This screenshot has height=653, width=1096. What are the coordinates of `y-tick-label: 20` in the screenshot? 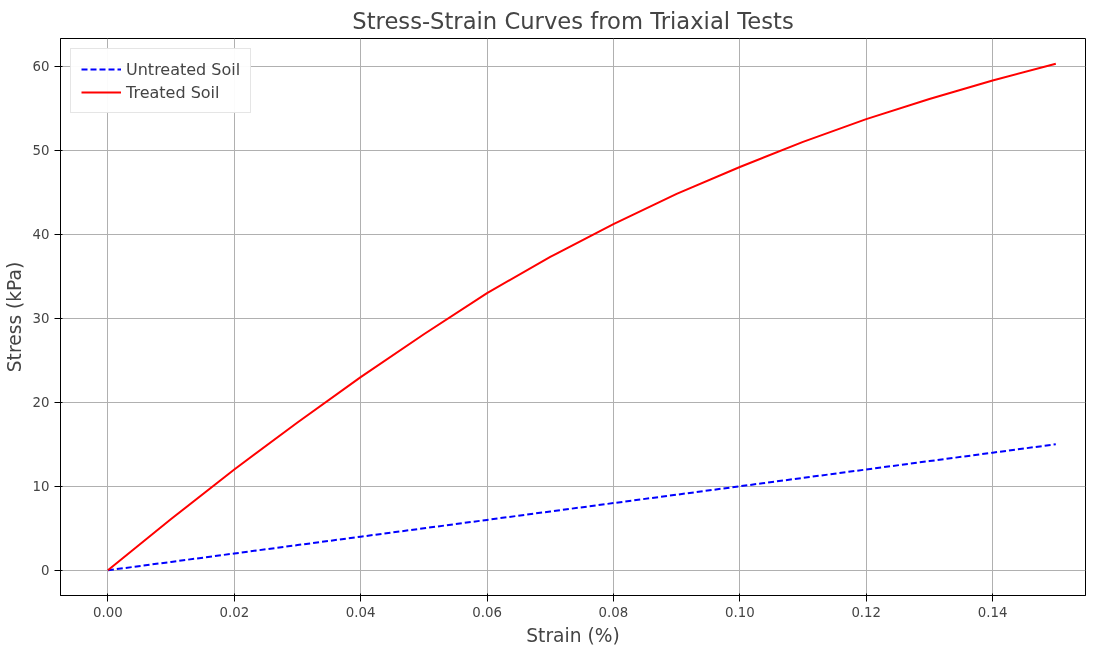 It's located at (41, 403).